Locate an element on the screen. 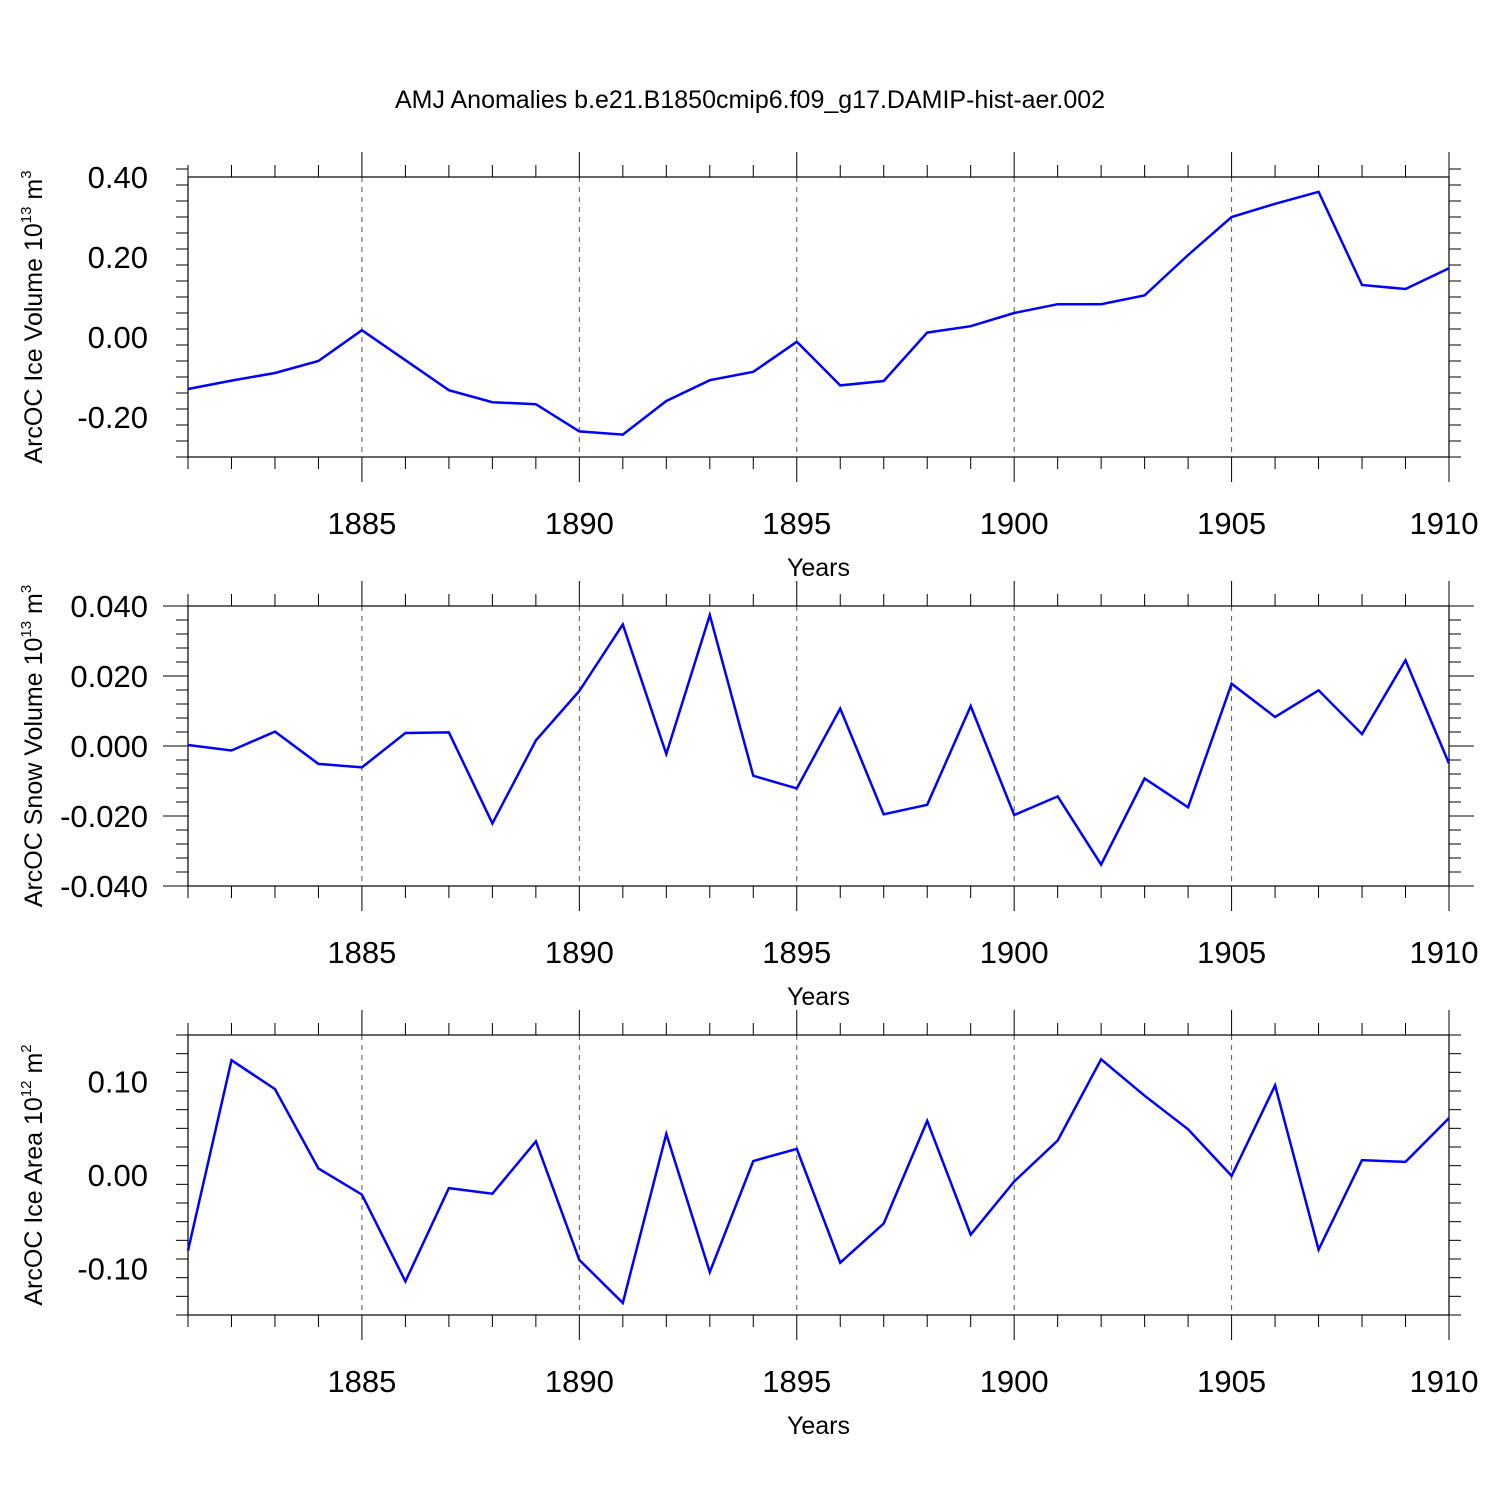  y-axis-label: ArcOC Ice Area 1012 m2 is located at coordinates (33, 1174).